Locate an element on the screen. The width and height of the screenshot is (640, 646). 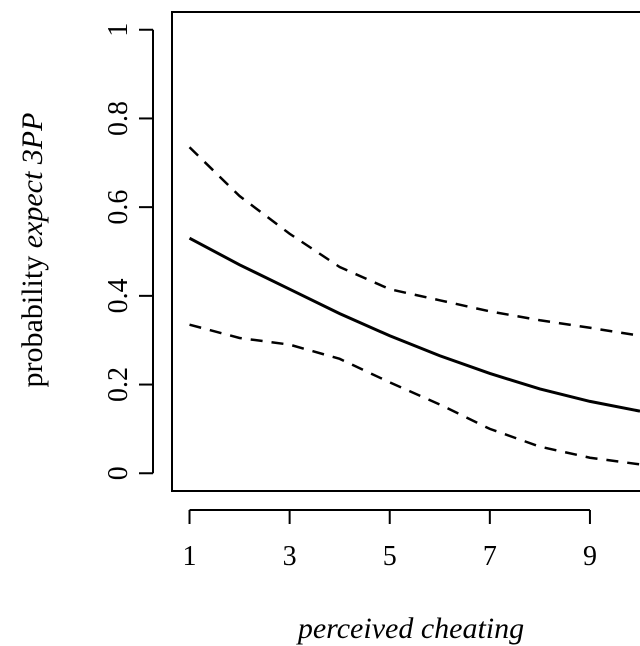
x-ticks: 1 3 5 7 9 is located at coordinates (390, 541).